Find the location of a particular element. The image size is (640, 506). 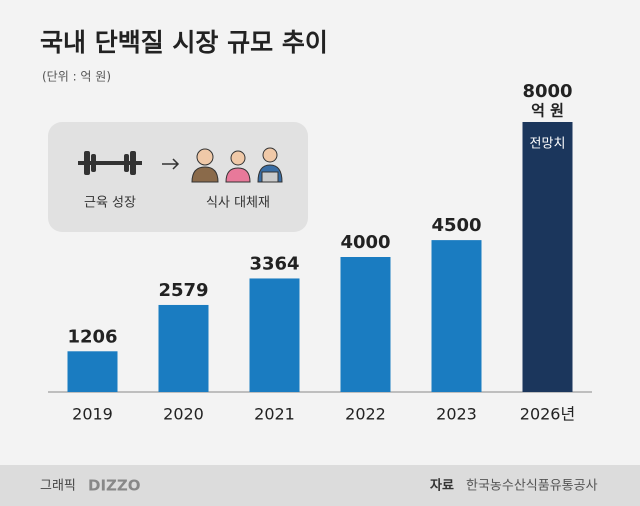

footer is located at coordinates (320, 485).